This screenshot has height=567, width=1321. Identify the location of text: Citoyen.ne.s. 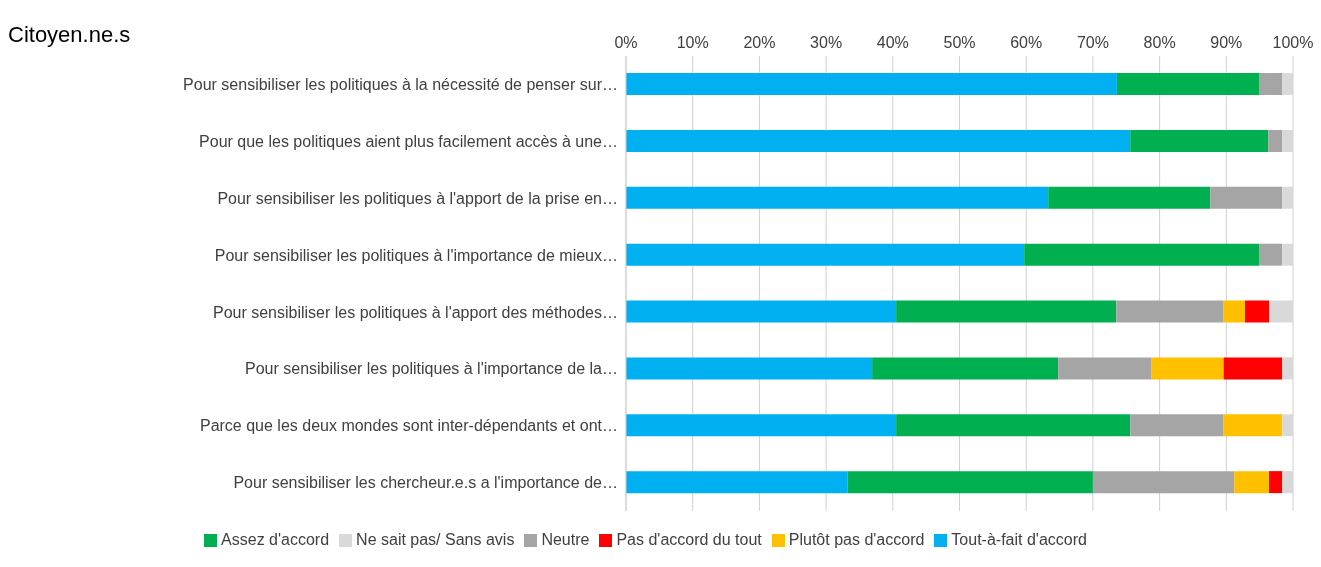
(69, 35).